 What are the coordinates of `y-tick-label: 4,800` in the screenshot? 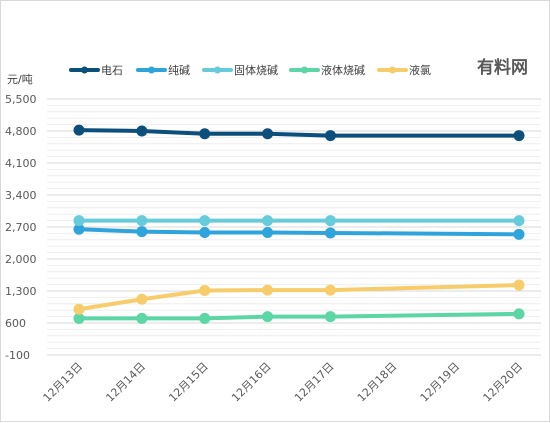 It's located at (21, 131).